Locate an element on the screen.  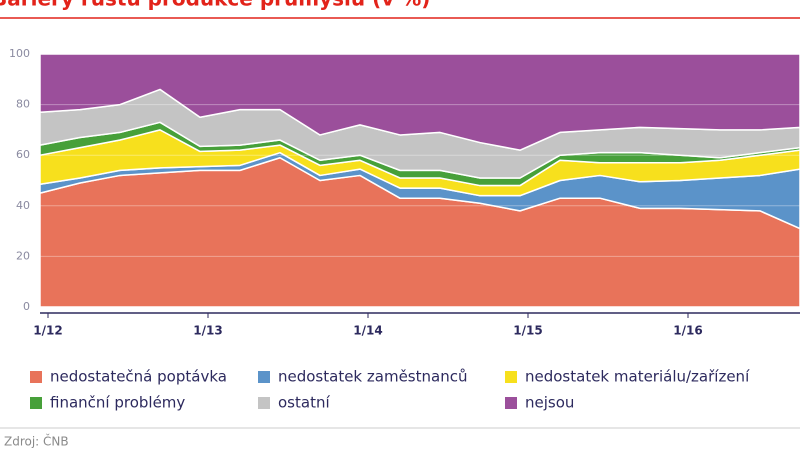
legend-label: nejsou is located at coordinates (549, 403).